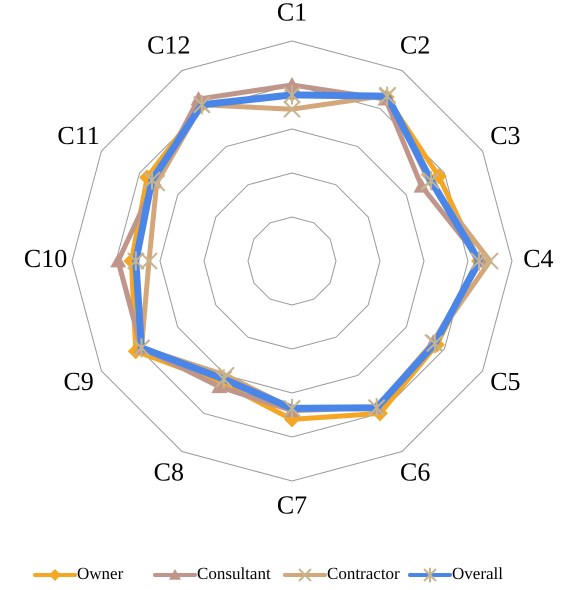 The width and height of the screenshot is (567, 590). What do you see at coordinates (415, 45) in the screenshot?
I see `spoke-label: C2` at bounding box center [415, 45].